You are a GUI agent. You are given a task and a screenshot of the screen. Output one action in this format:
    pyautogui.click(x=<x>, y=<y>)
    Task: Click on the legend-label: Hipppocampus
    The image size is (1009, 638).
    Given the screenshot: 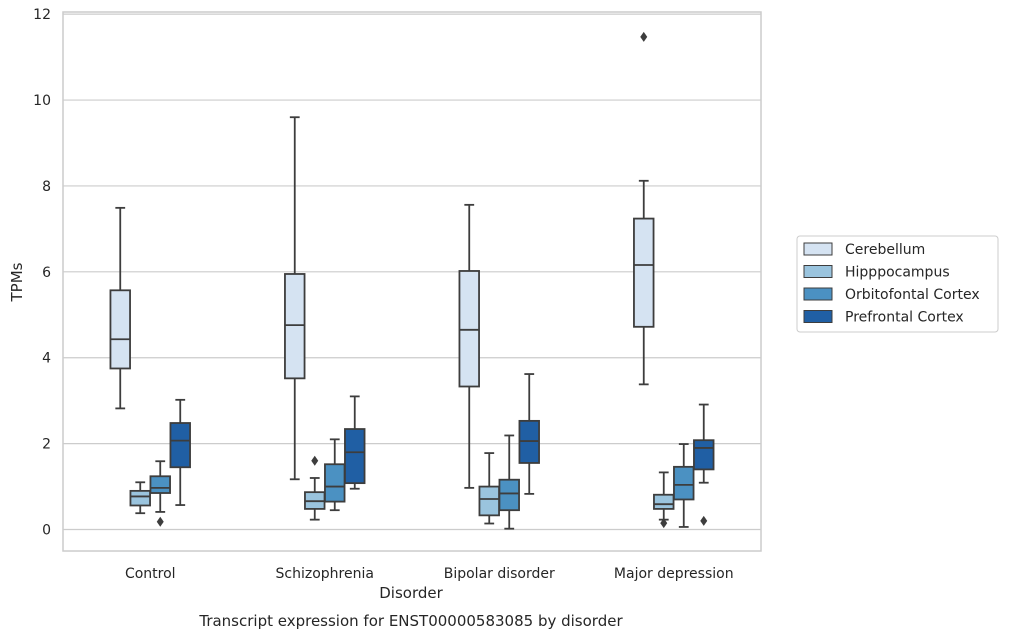 What is the action you would take?
    pyautogui.click(x=897, y=273)
    